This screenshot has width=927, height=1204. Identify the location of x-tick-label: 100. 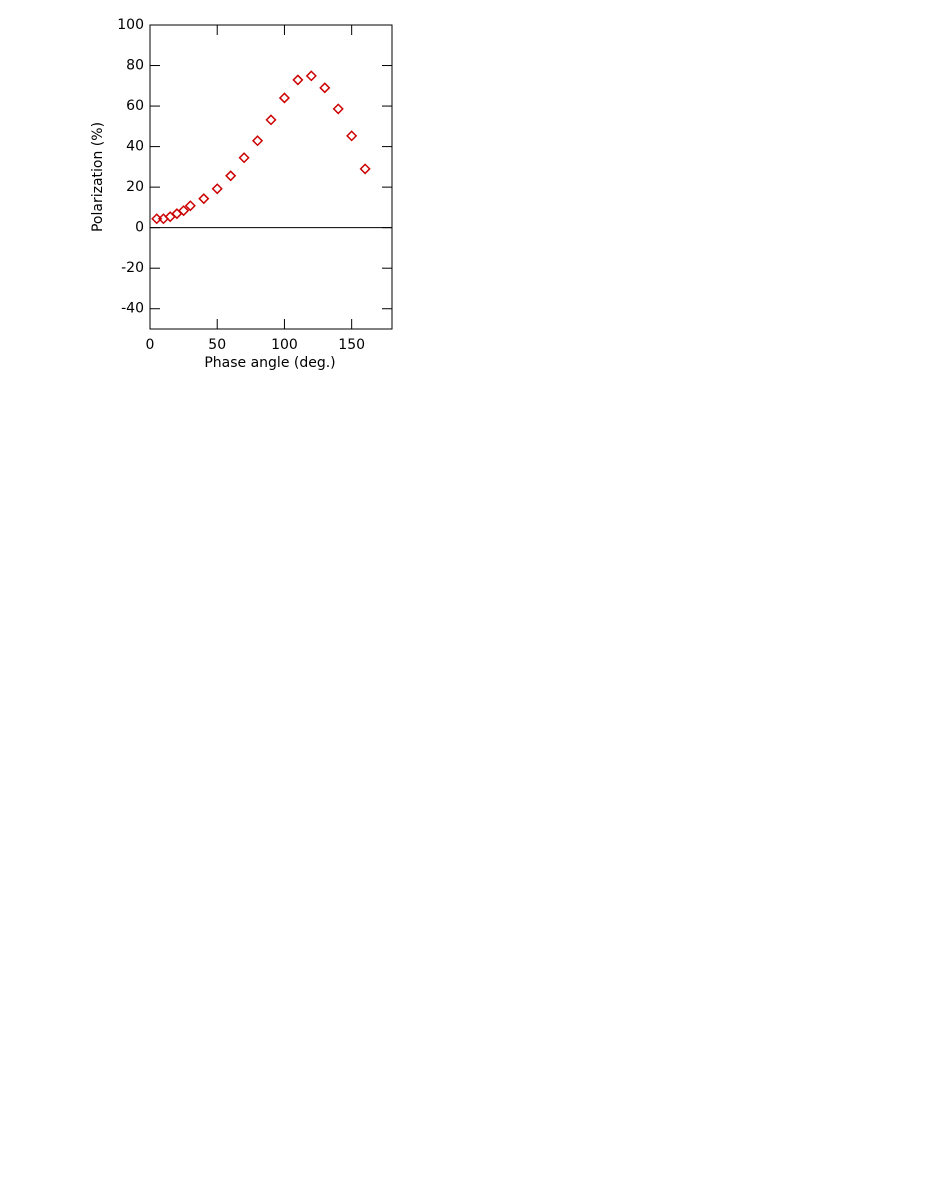
(284, 345).